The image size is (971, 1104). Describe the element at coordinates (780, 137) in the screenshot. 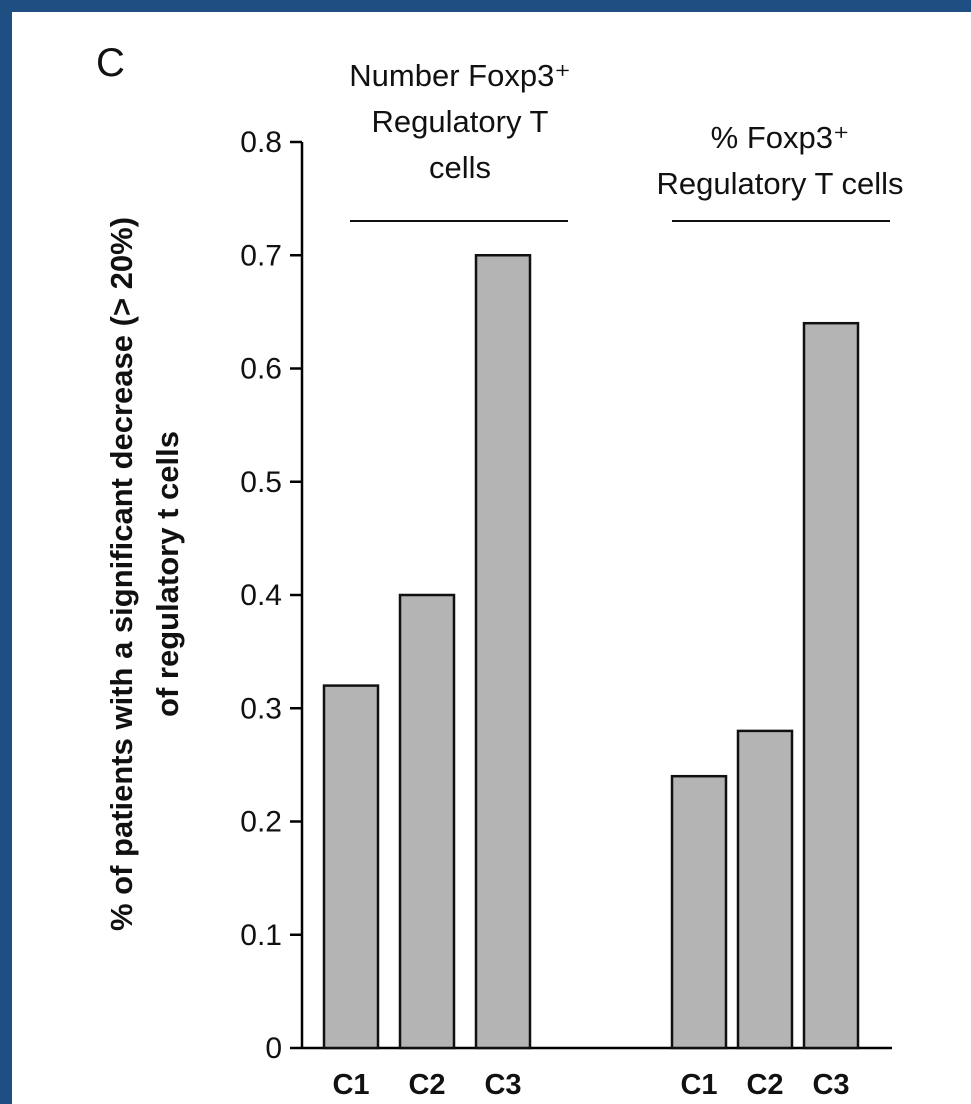

I see `group-2-title-line-1: % Foxp3⁺` at that location.